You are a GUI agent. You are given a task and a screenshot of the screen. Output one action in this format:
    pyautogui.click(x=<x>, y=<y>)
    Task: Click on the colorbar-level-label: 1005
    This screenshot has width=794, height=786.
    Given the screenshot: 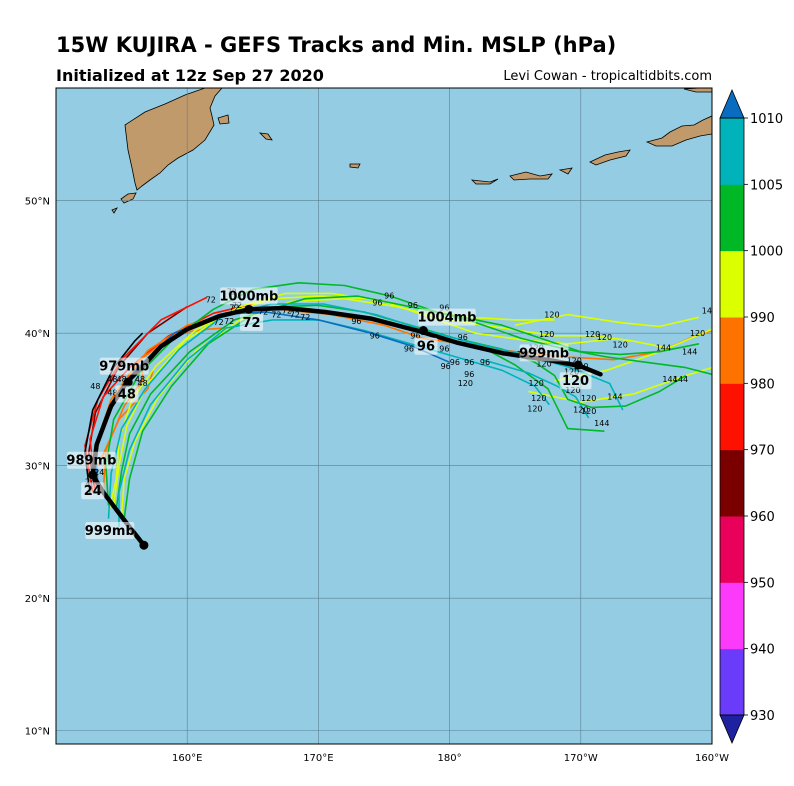 What is the action you would take?
    pyautogui.click(x=766, y=185)
    